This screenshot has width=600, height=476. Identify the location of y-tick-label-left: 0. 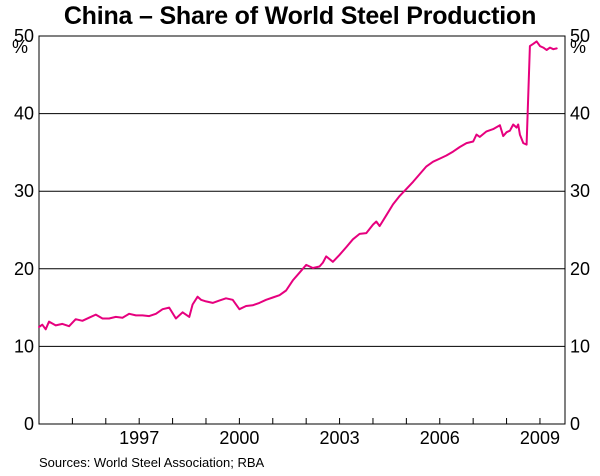
(29, 424).